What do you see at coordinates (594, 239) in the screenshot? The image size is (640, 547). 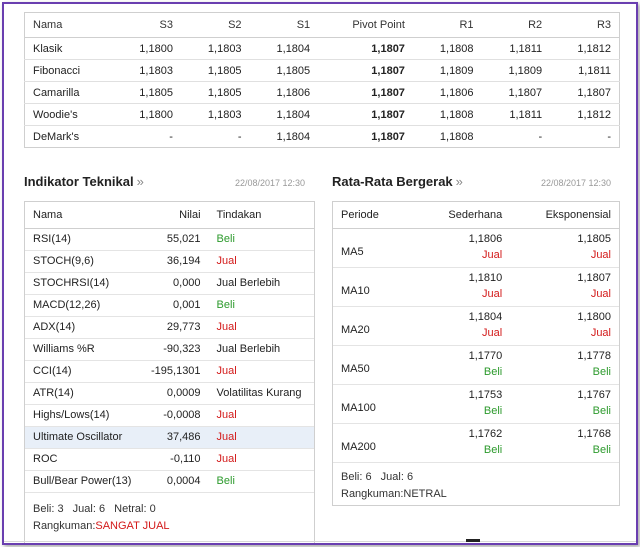 I see `ma-exponential-value: 1,1805` at bounding box center [594, 239].